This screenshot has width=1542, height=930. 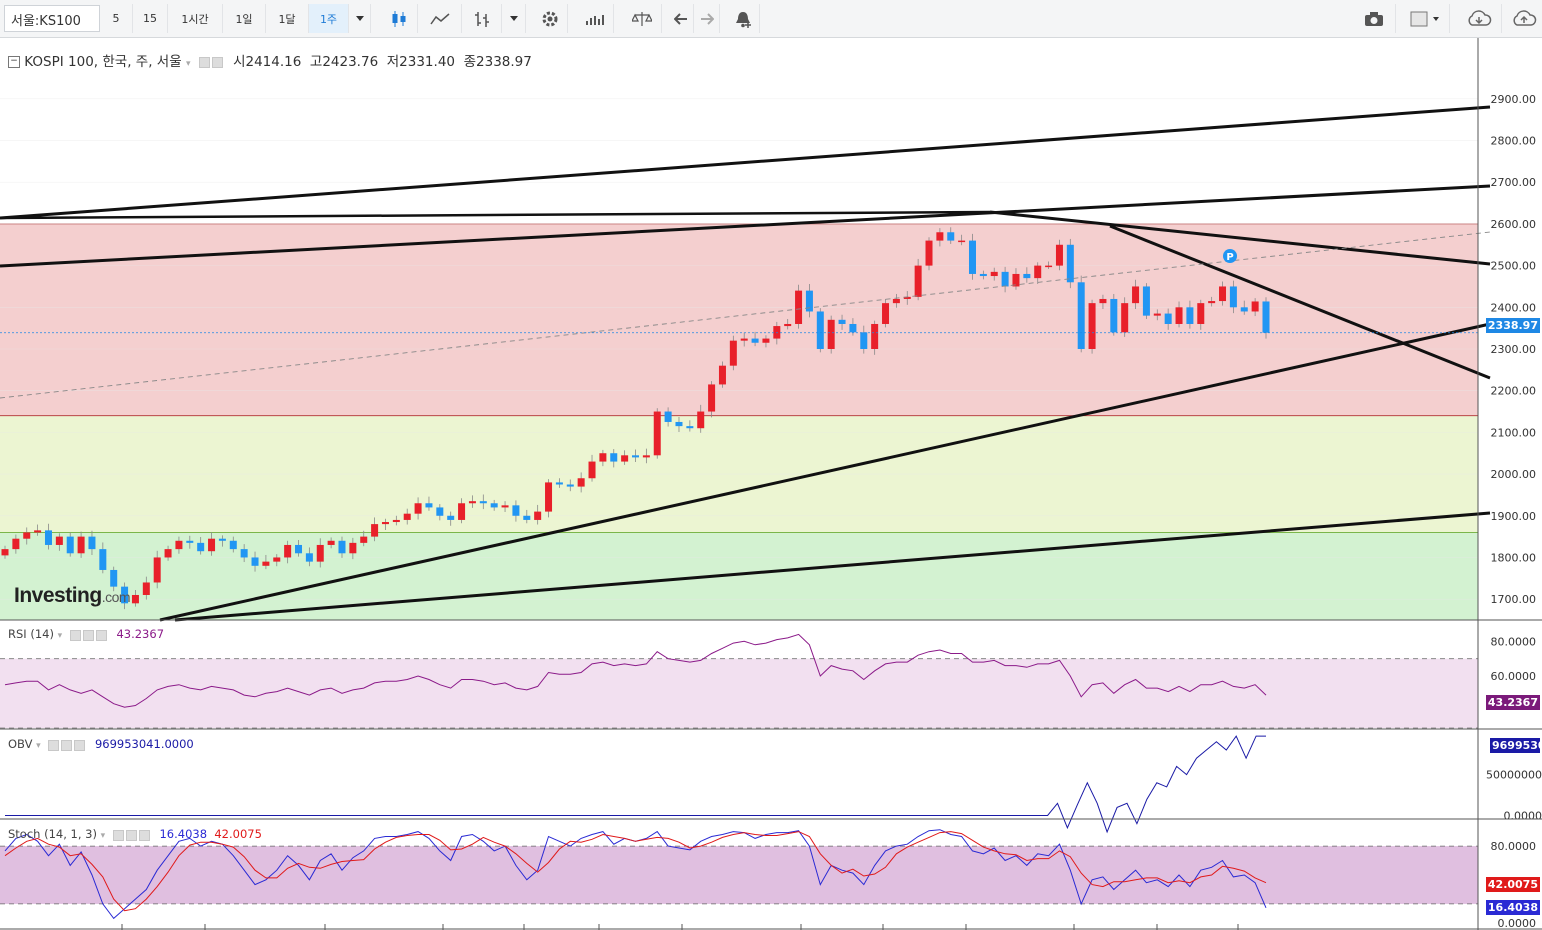 I want to click on camera-icon, so click(x=1374, y=18).